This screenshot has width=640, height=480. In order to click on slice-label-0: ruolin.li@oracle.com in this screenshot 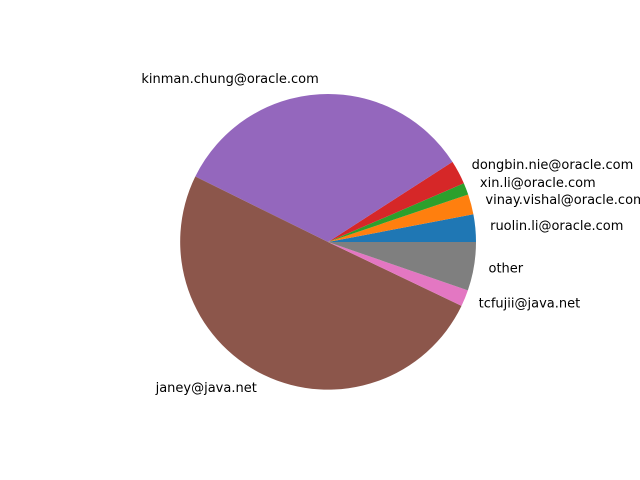, I will do `click(556, 226)`.